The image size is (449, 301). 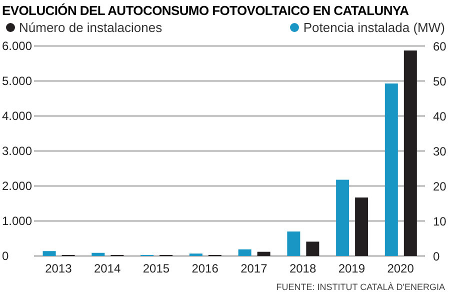 I want to click on legend-label: Potencia instalada (MW), so click(x=373, y=27).